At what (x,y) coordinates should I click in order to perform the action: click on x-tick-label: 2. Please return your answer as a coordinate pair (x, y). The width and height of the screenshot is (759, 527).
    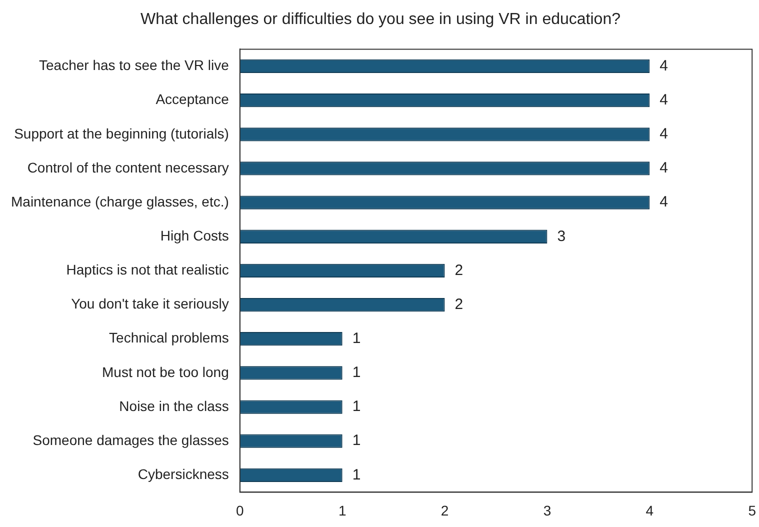
    Looking at the image, I should click on (444, 510).